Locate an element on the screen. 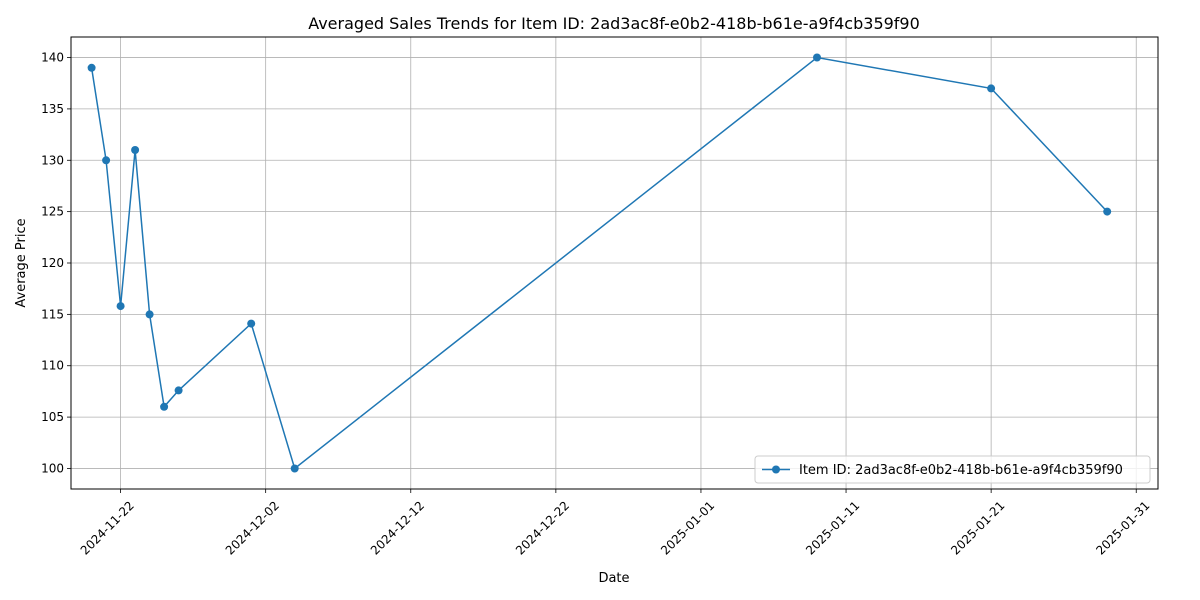 The height and width of the screenshot is (600, 1200). y-tick-label: 105 is located at coordinates (52, 417).